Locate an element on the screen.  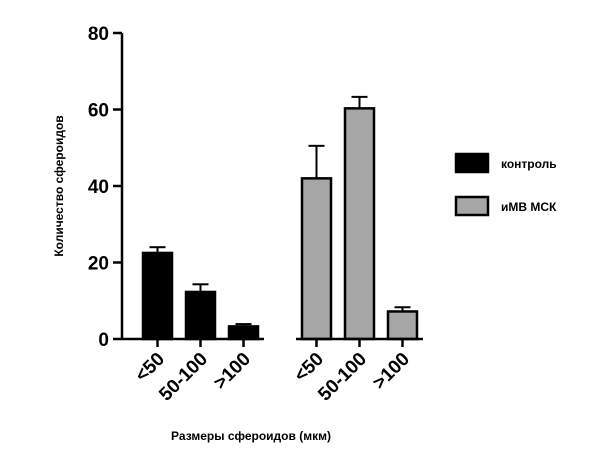
y-axis: 0 20 40 60 80 is located at coordinates (106, 187).